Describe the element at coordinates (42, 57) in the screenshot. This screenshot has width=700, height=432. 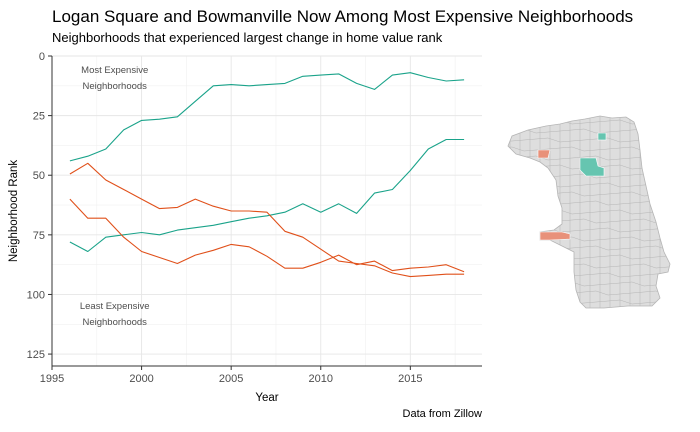
I see `y-tick-label: 0` at that location.